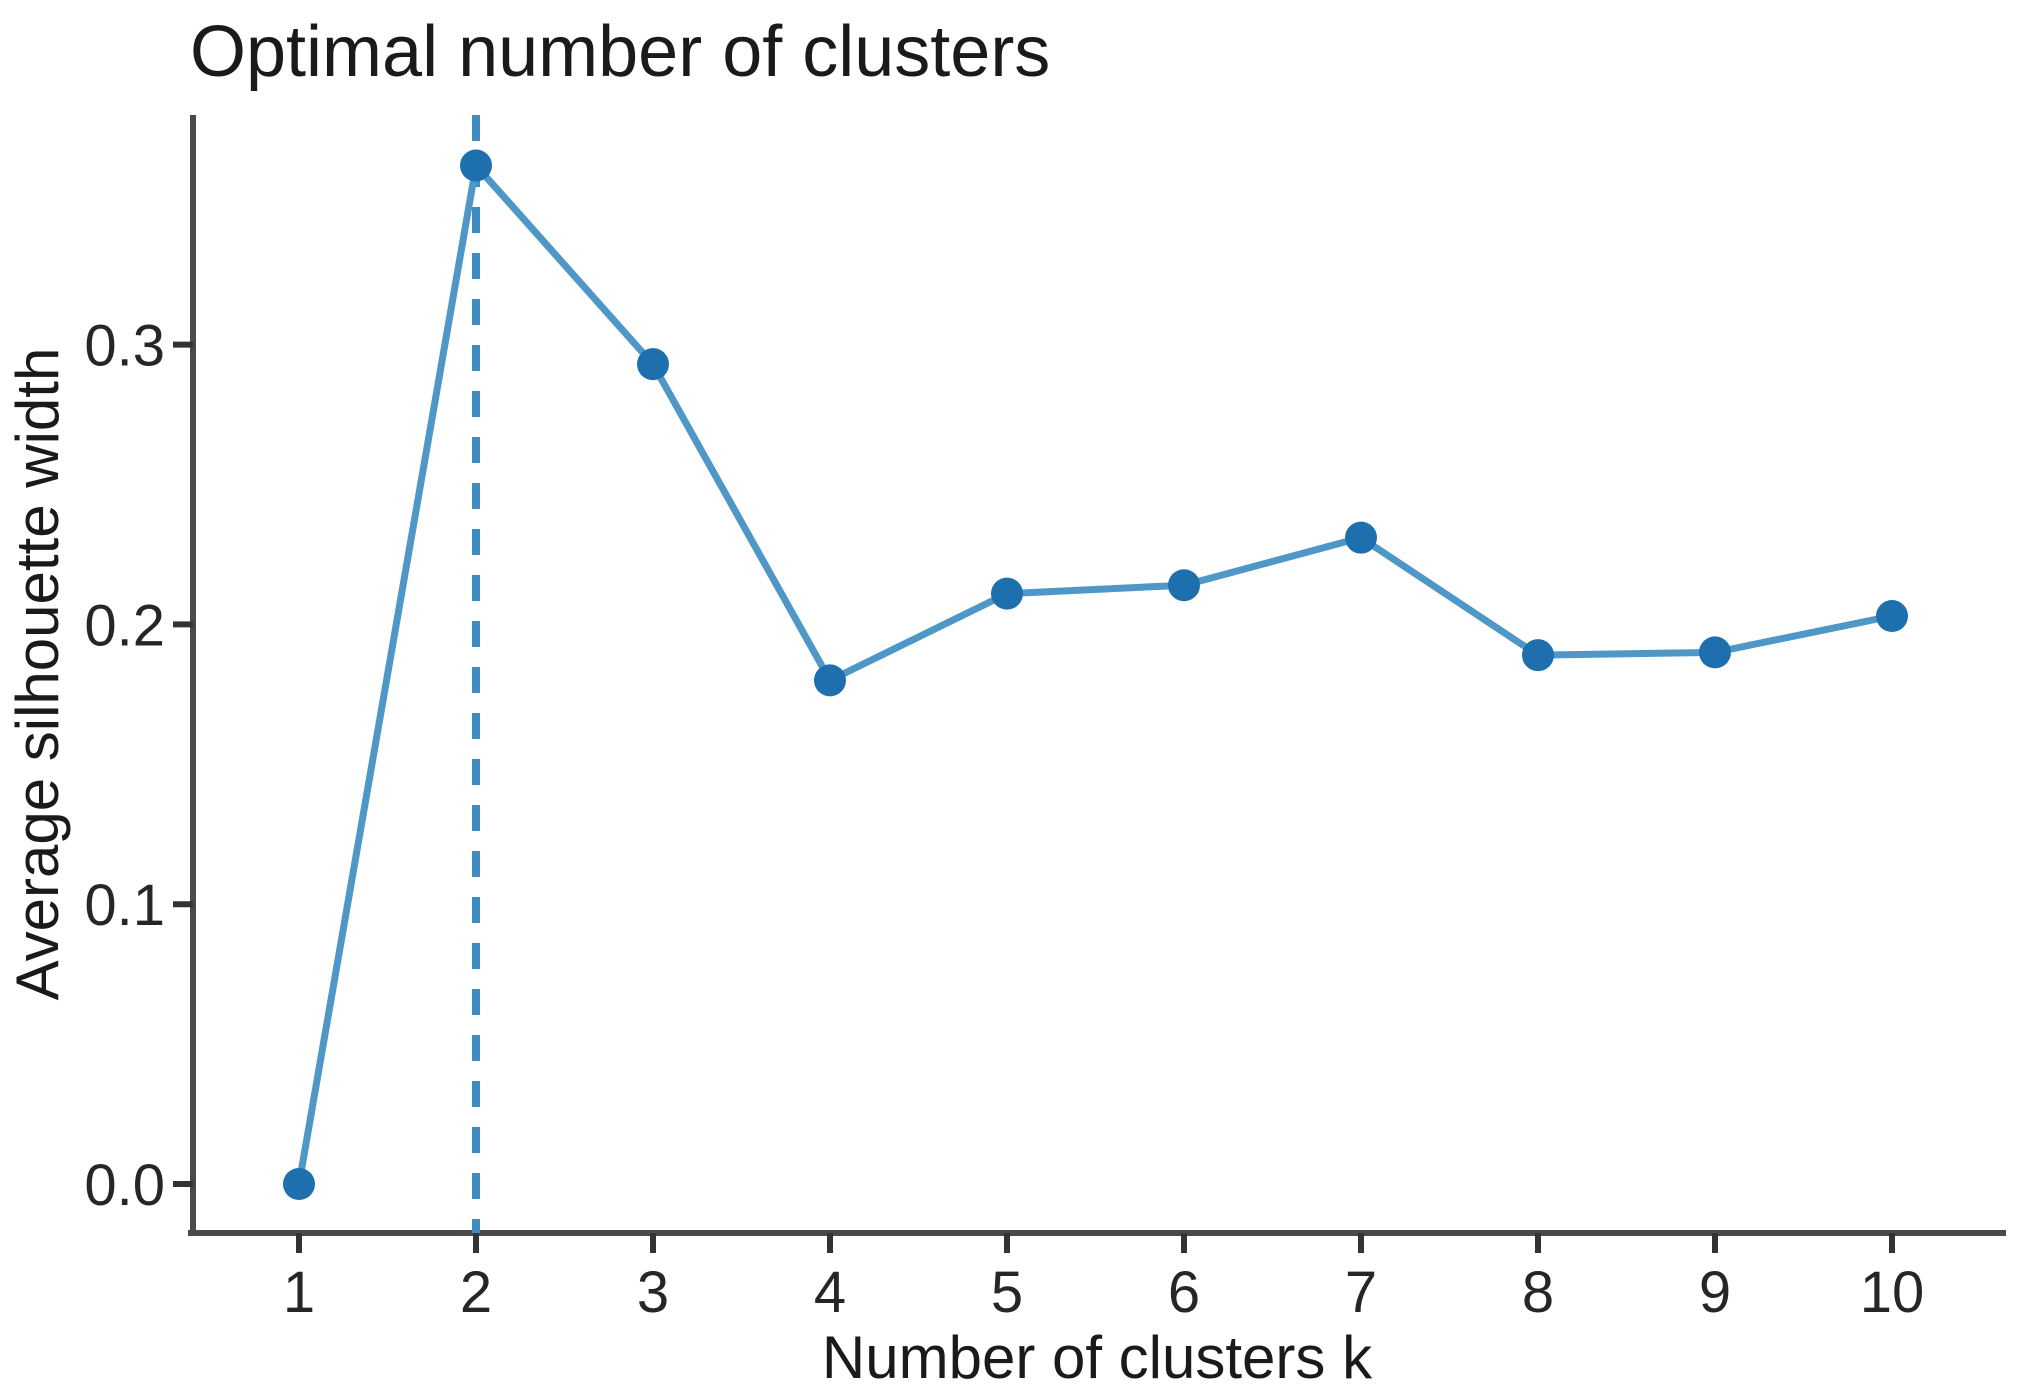 This screenshot has height=1400, width=2019. I want to click on y-tick-label: 0.2, so click(124, 625).